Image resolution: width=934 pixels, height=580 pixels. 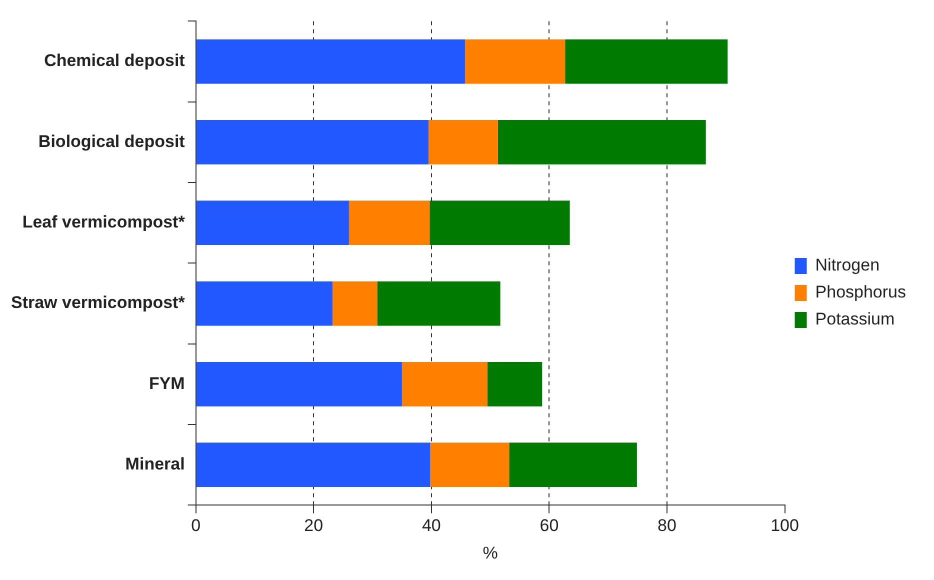 I want to click on x-tick-label: 100, so click(x=784, y=526).